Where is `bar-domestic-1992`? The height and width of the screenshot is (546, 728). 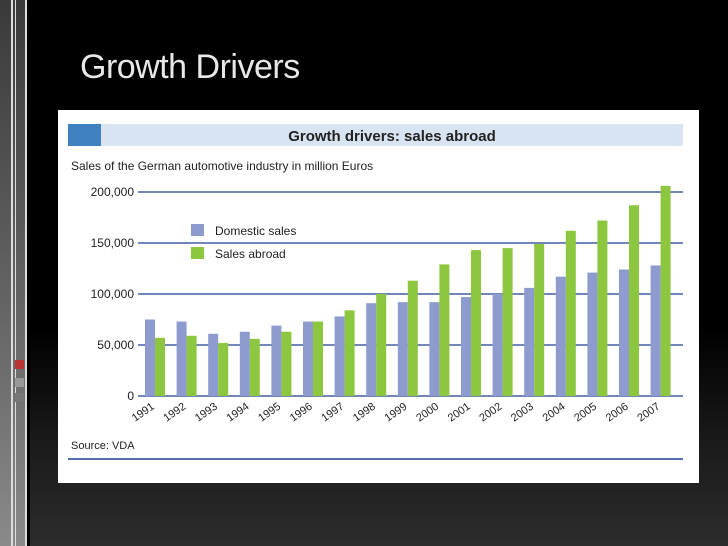
bar-domestic-1992 is located at coordinates (181, 358).